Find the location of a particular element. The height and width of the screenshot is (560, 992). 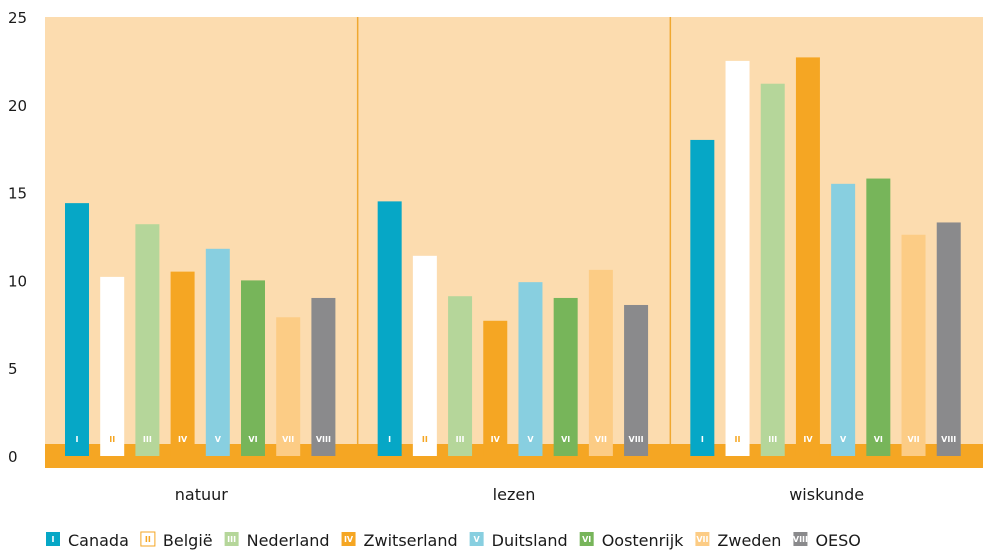

legend-item-zweden: VII Zweden is located at coordinates (738, 540).